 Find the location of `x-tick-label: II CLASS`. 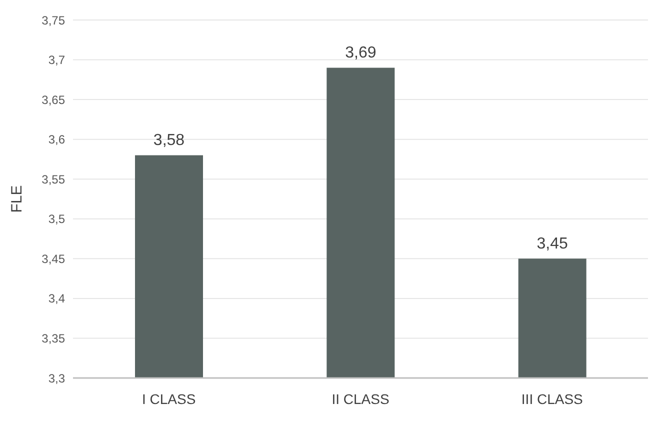

x-tick-label: II CLASS is located at coordinates (361, 398).